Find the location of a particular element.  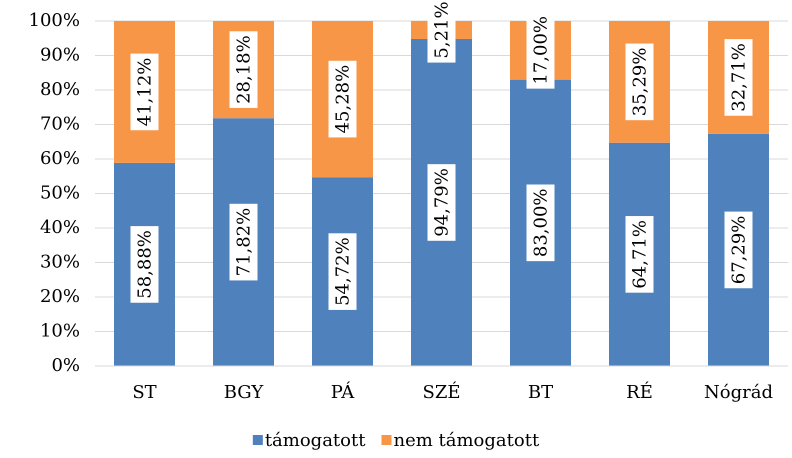

data-label: 71,82% is located at coordinates (243, 242).